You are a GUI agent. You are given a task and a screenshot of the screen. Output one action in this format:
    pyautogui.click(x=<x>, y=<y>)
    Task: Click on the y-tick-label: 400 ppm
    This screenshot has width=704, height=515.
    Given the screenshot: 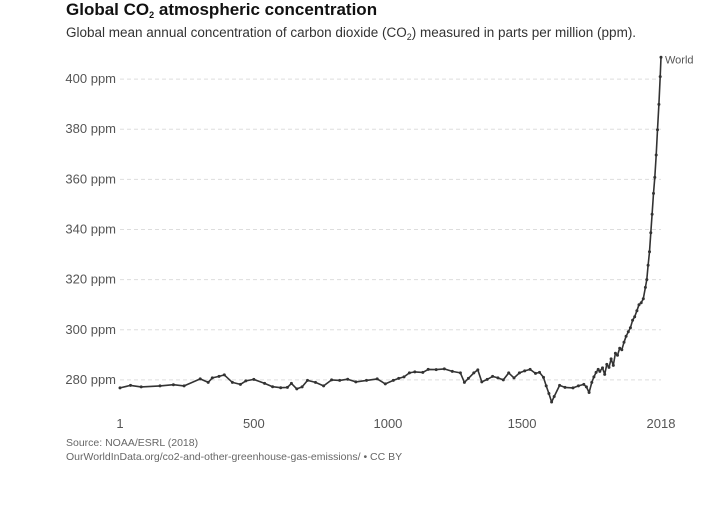 What is the action you would take?
    pyautogui.click(x=90, y=78)
    